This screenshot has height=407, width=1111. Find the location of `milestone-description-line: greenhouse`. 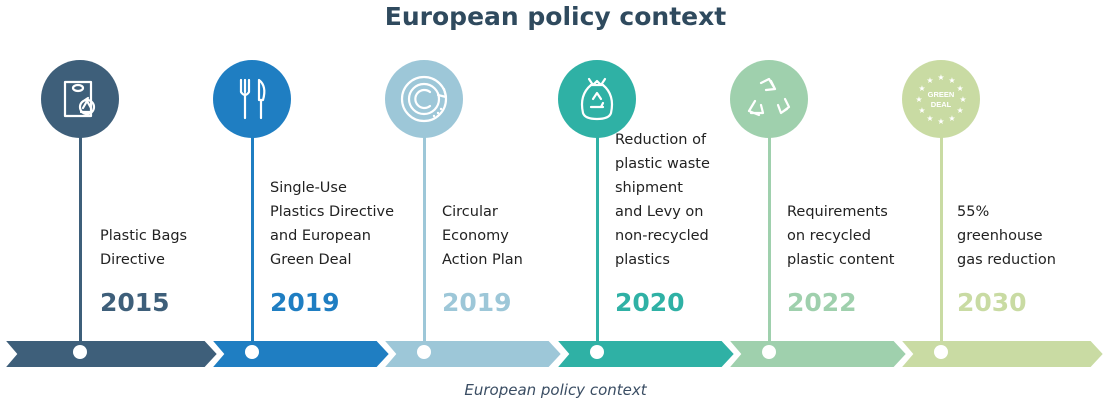

milestone-description-line: greenhouse is located at coordinates (1000, 236).